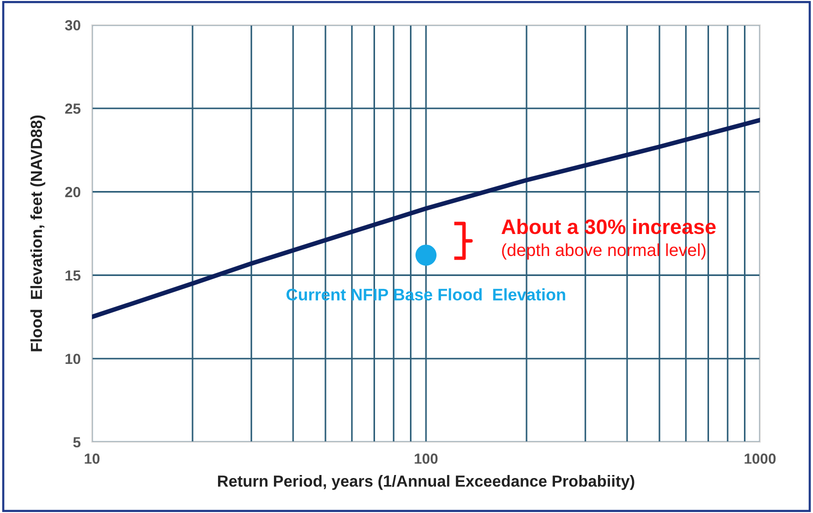 Image resolution: width=813 pixels, height=513 pixels. I want to click on x-tick-label: 1000, so click(760, 458).